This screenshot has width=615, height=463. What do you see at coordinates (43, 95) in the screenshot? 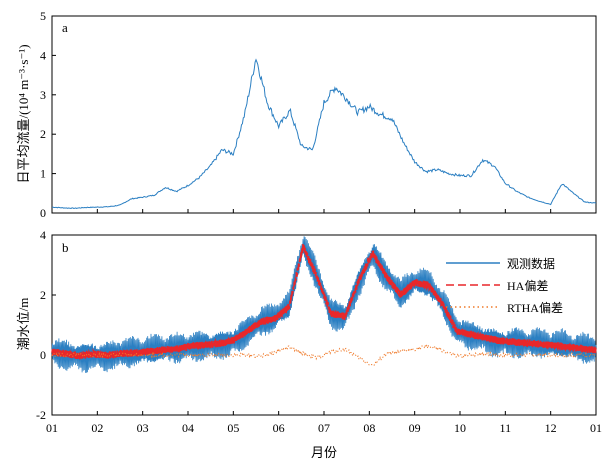
I see `panel-a-ytick-label: 3` at bounding box center [43, 95].